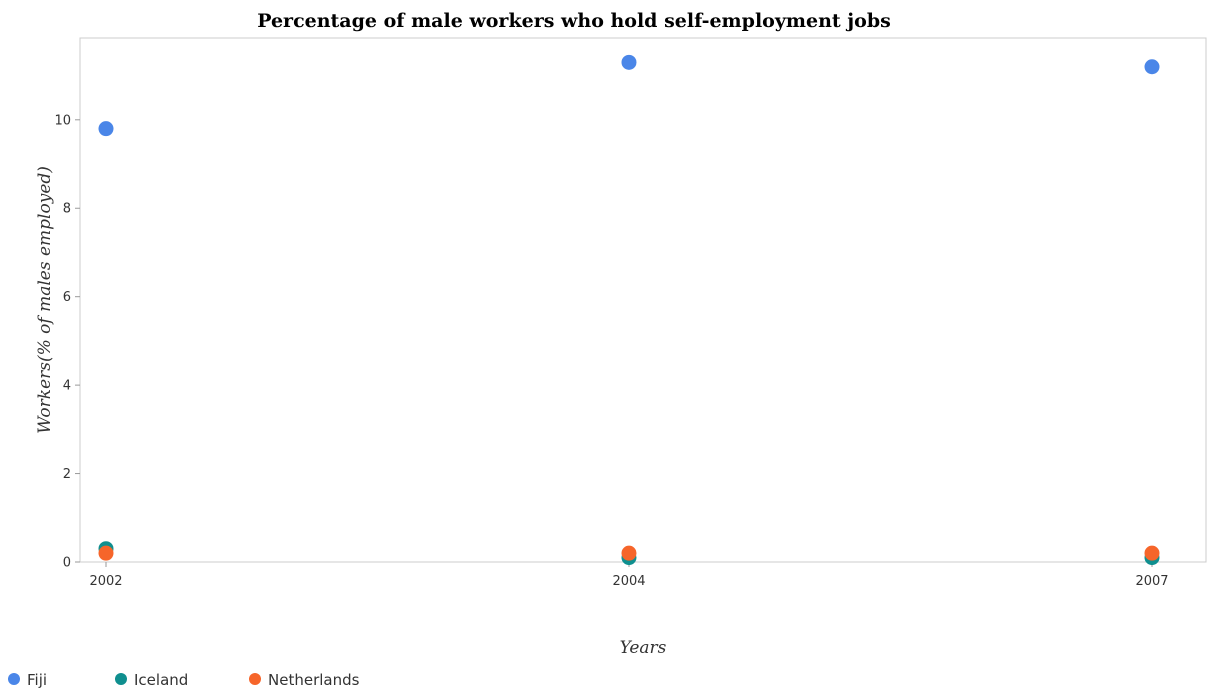  I want to click on x-axis: 2002 2004 2007, so click(629, 575).